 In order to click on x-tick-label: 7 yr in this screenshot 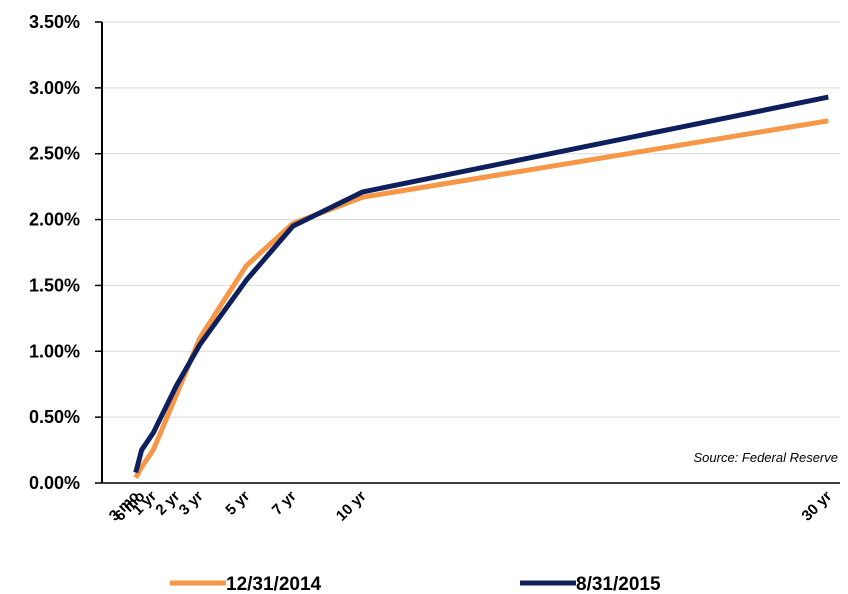, I will do `click(284, 503)`.